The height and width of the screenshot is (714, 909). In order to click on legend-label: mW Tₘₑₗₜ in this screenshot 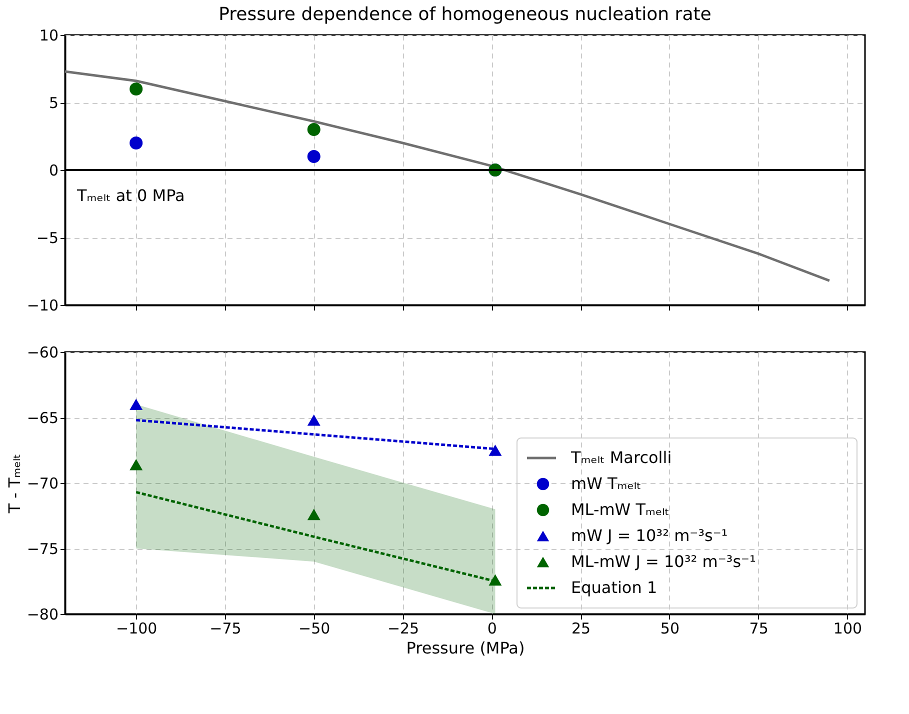, I will do `click(606, 483)`.